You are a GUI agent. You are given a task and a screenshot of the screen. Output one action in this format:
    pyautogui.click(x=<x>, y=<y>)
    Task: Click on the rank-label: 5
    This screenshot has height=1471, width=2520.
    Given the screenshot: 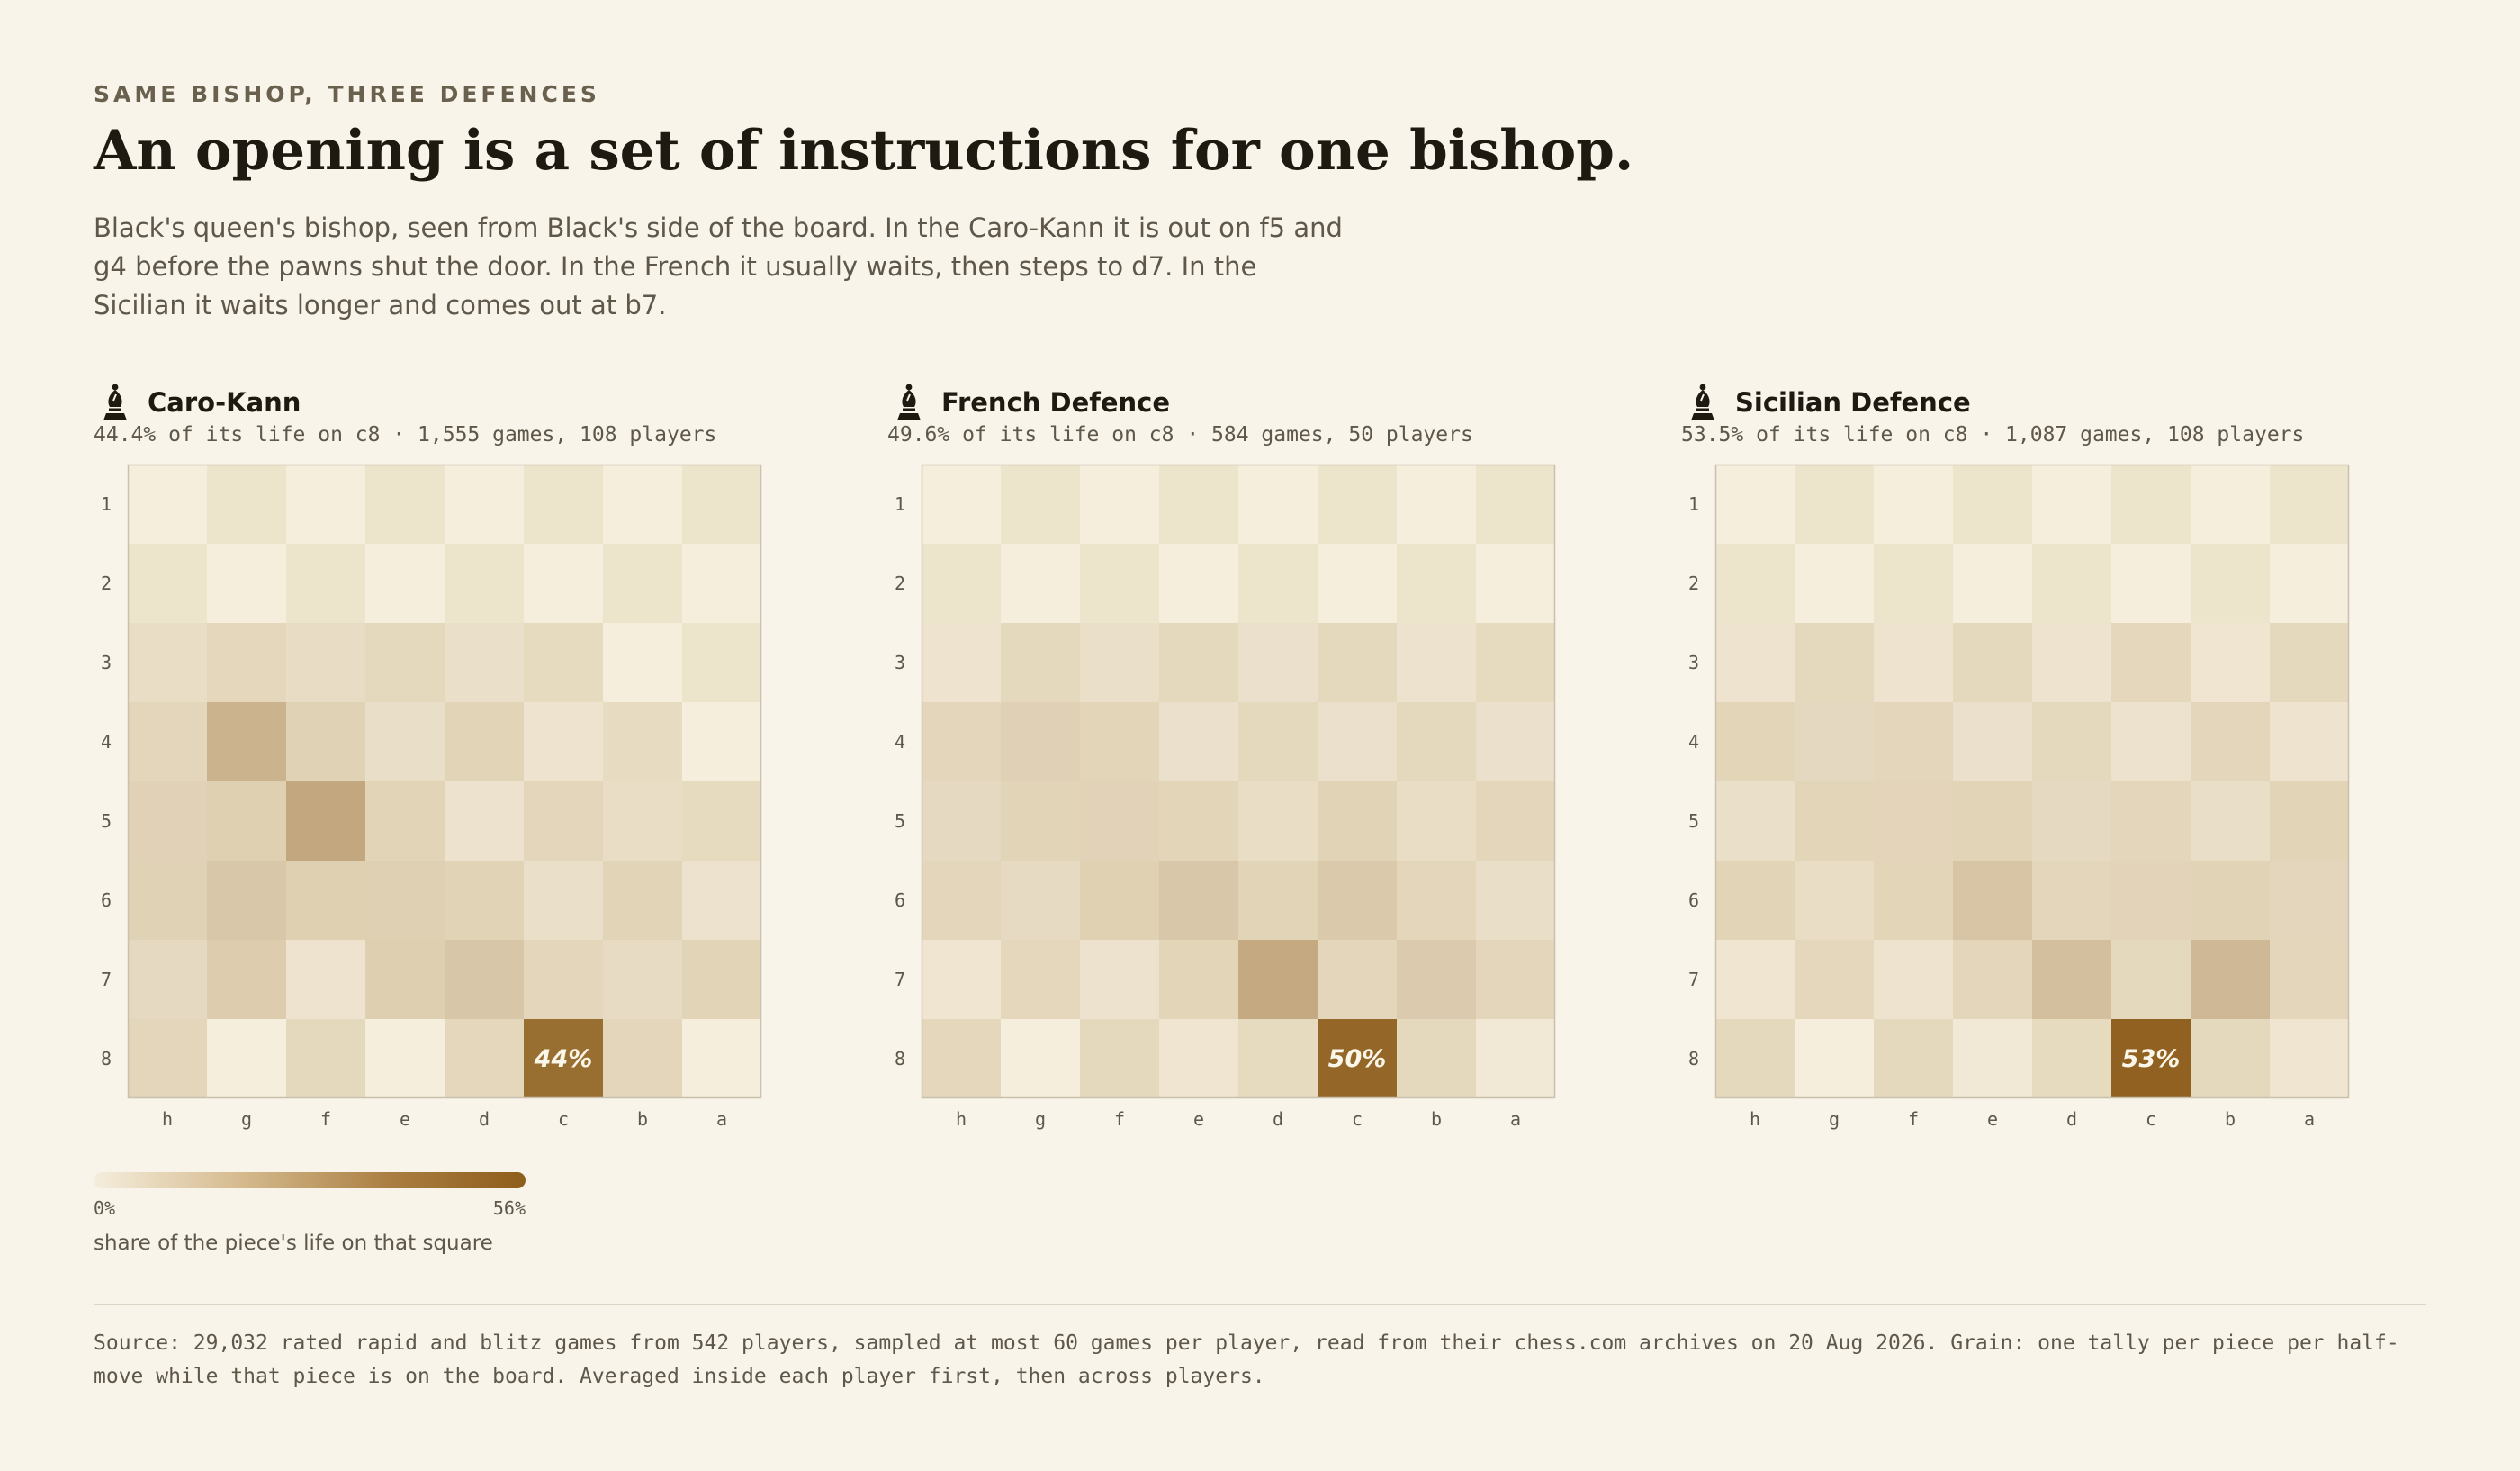 What is the action you would take?
    pyautogui.click(x=1693, y=821)
    